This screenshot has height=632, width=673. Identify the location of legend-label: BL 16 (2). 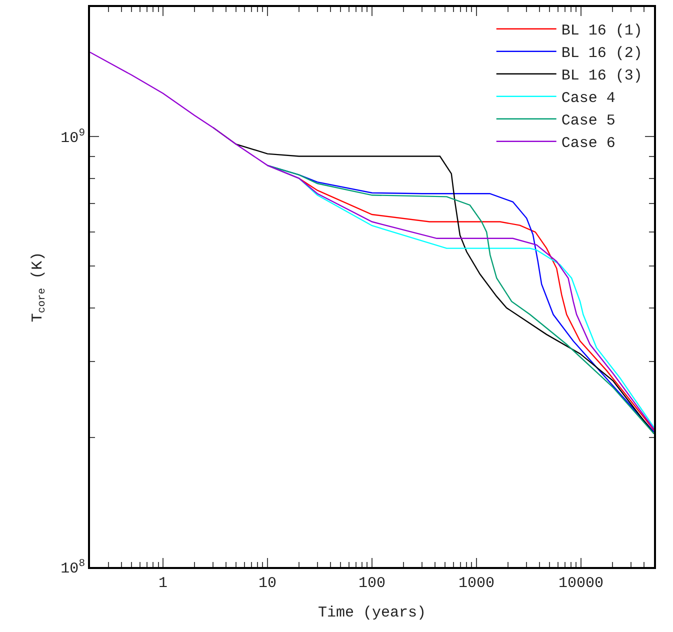
(601, 53).